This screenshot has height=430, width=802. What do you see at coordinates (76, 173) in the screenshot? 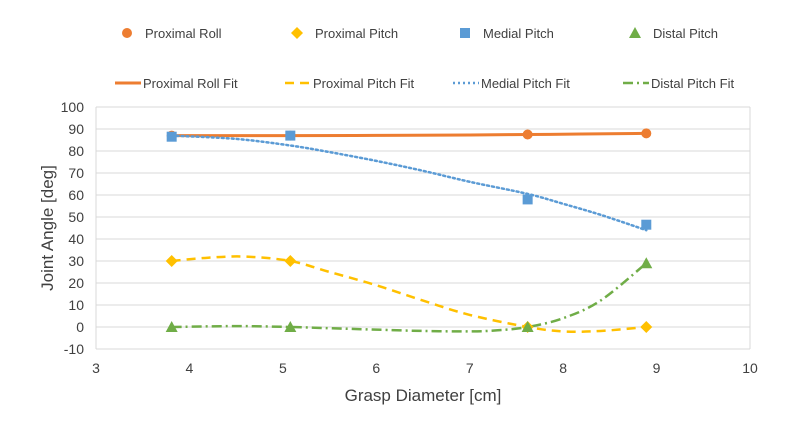
I see `y-tick-label: 70` at bounding box center [76, 173].